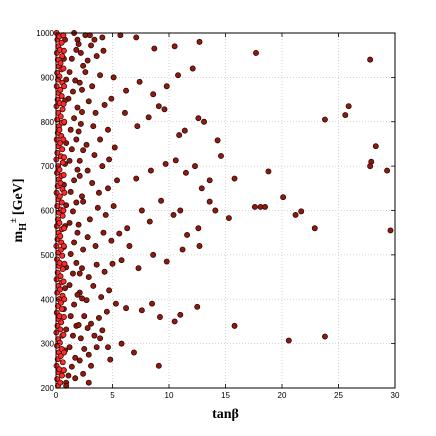 The width and height of the screenshot is (436, 436). I want to click on x-tick-label: 0, so click(56, 395).